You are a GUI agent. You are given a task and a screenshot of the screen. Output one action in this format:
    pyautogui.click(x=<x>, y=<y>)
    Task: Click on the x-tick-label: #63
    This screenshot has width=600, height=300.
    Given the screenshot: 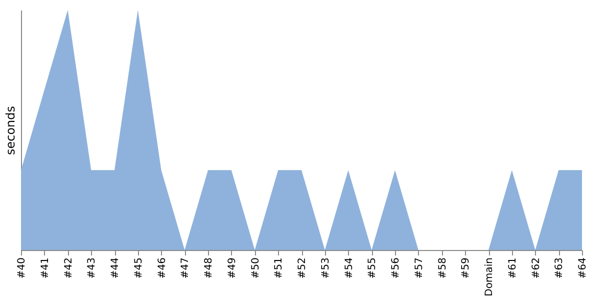 What is the action you would take?
    pyautogui.click(x=560, y=268)
    